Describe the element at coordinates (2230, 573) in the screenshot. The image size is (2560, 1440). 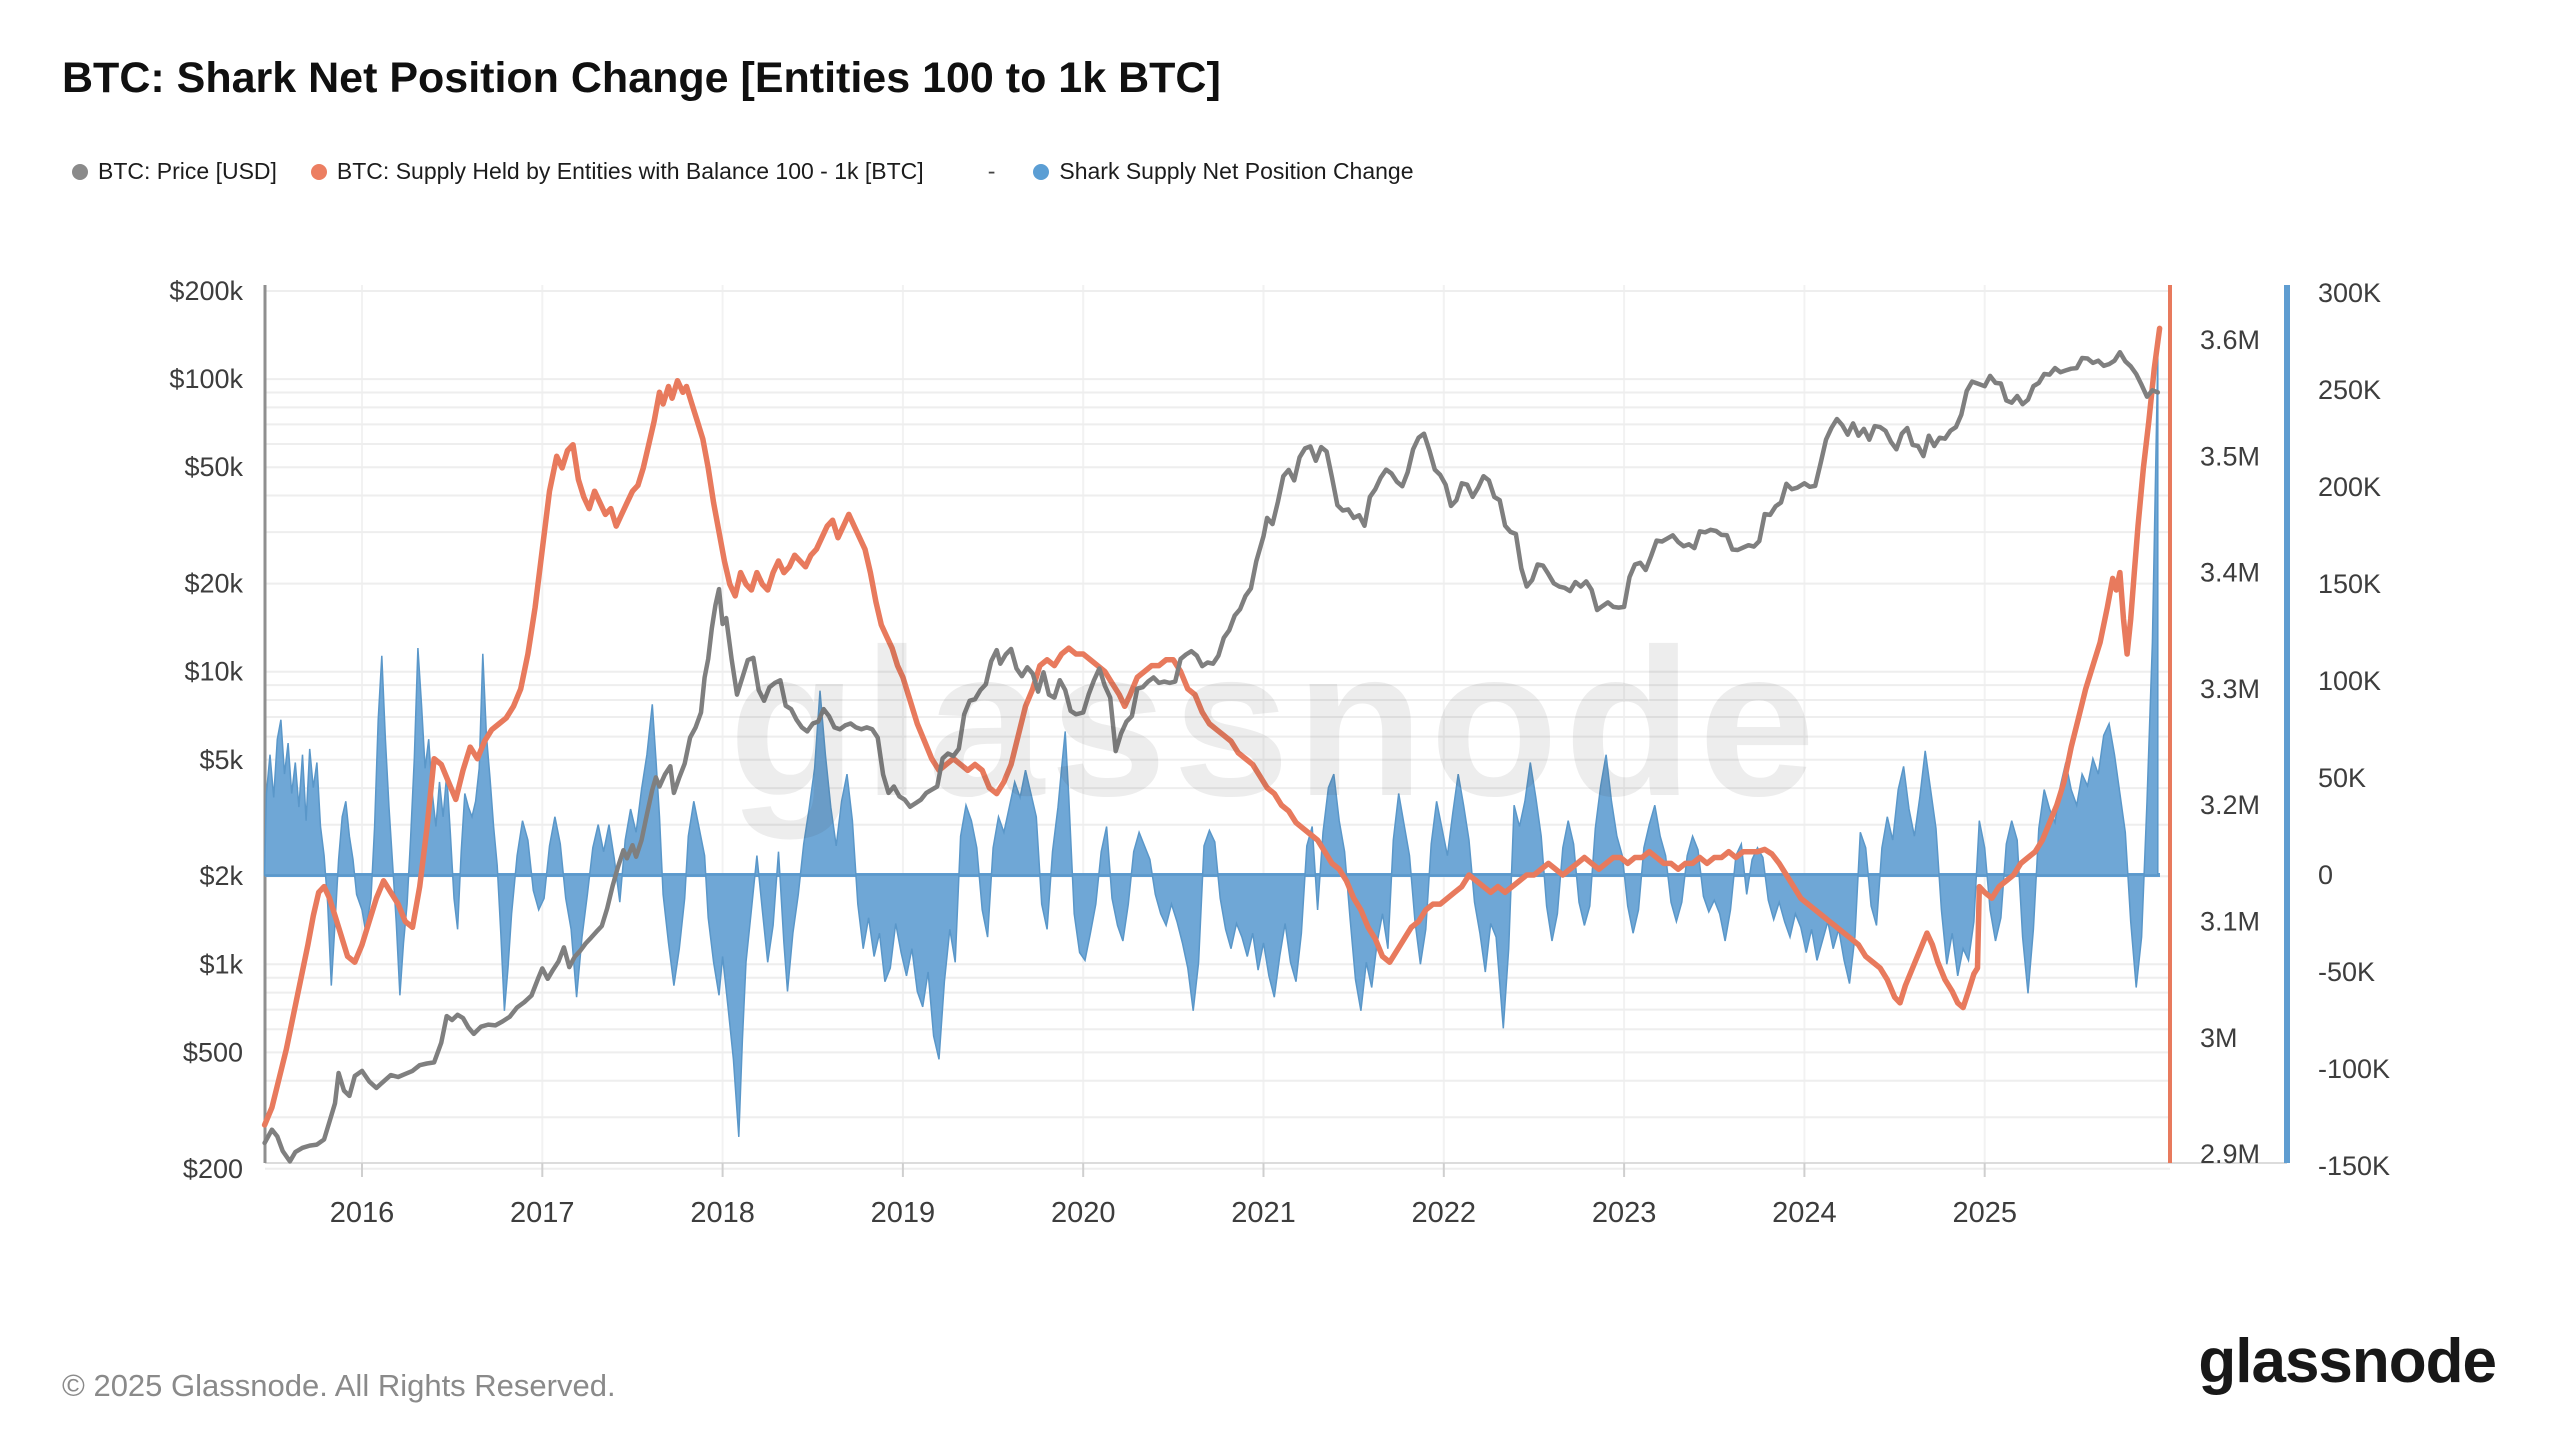
I see `svg-text: 3.4M` at that location.